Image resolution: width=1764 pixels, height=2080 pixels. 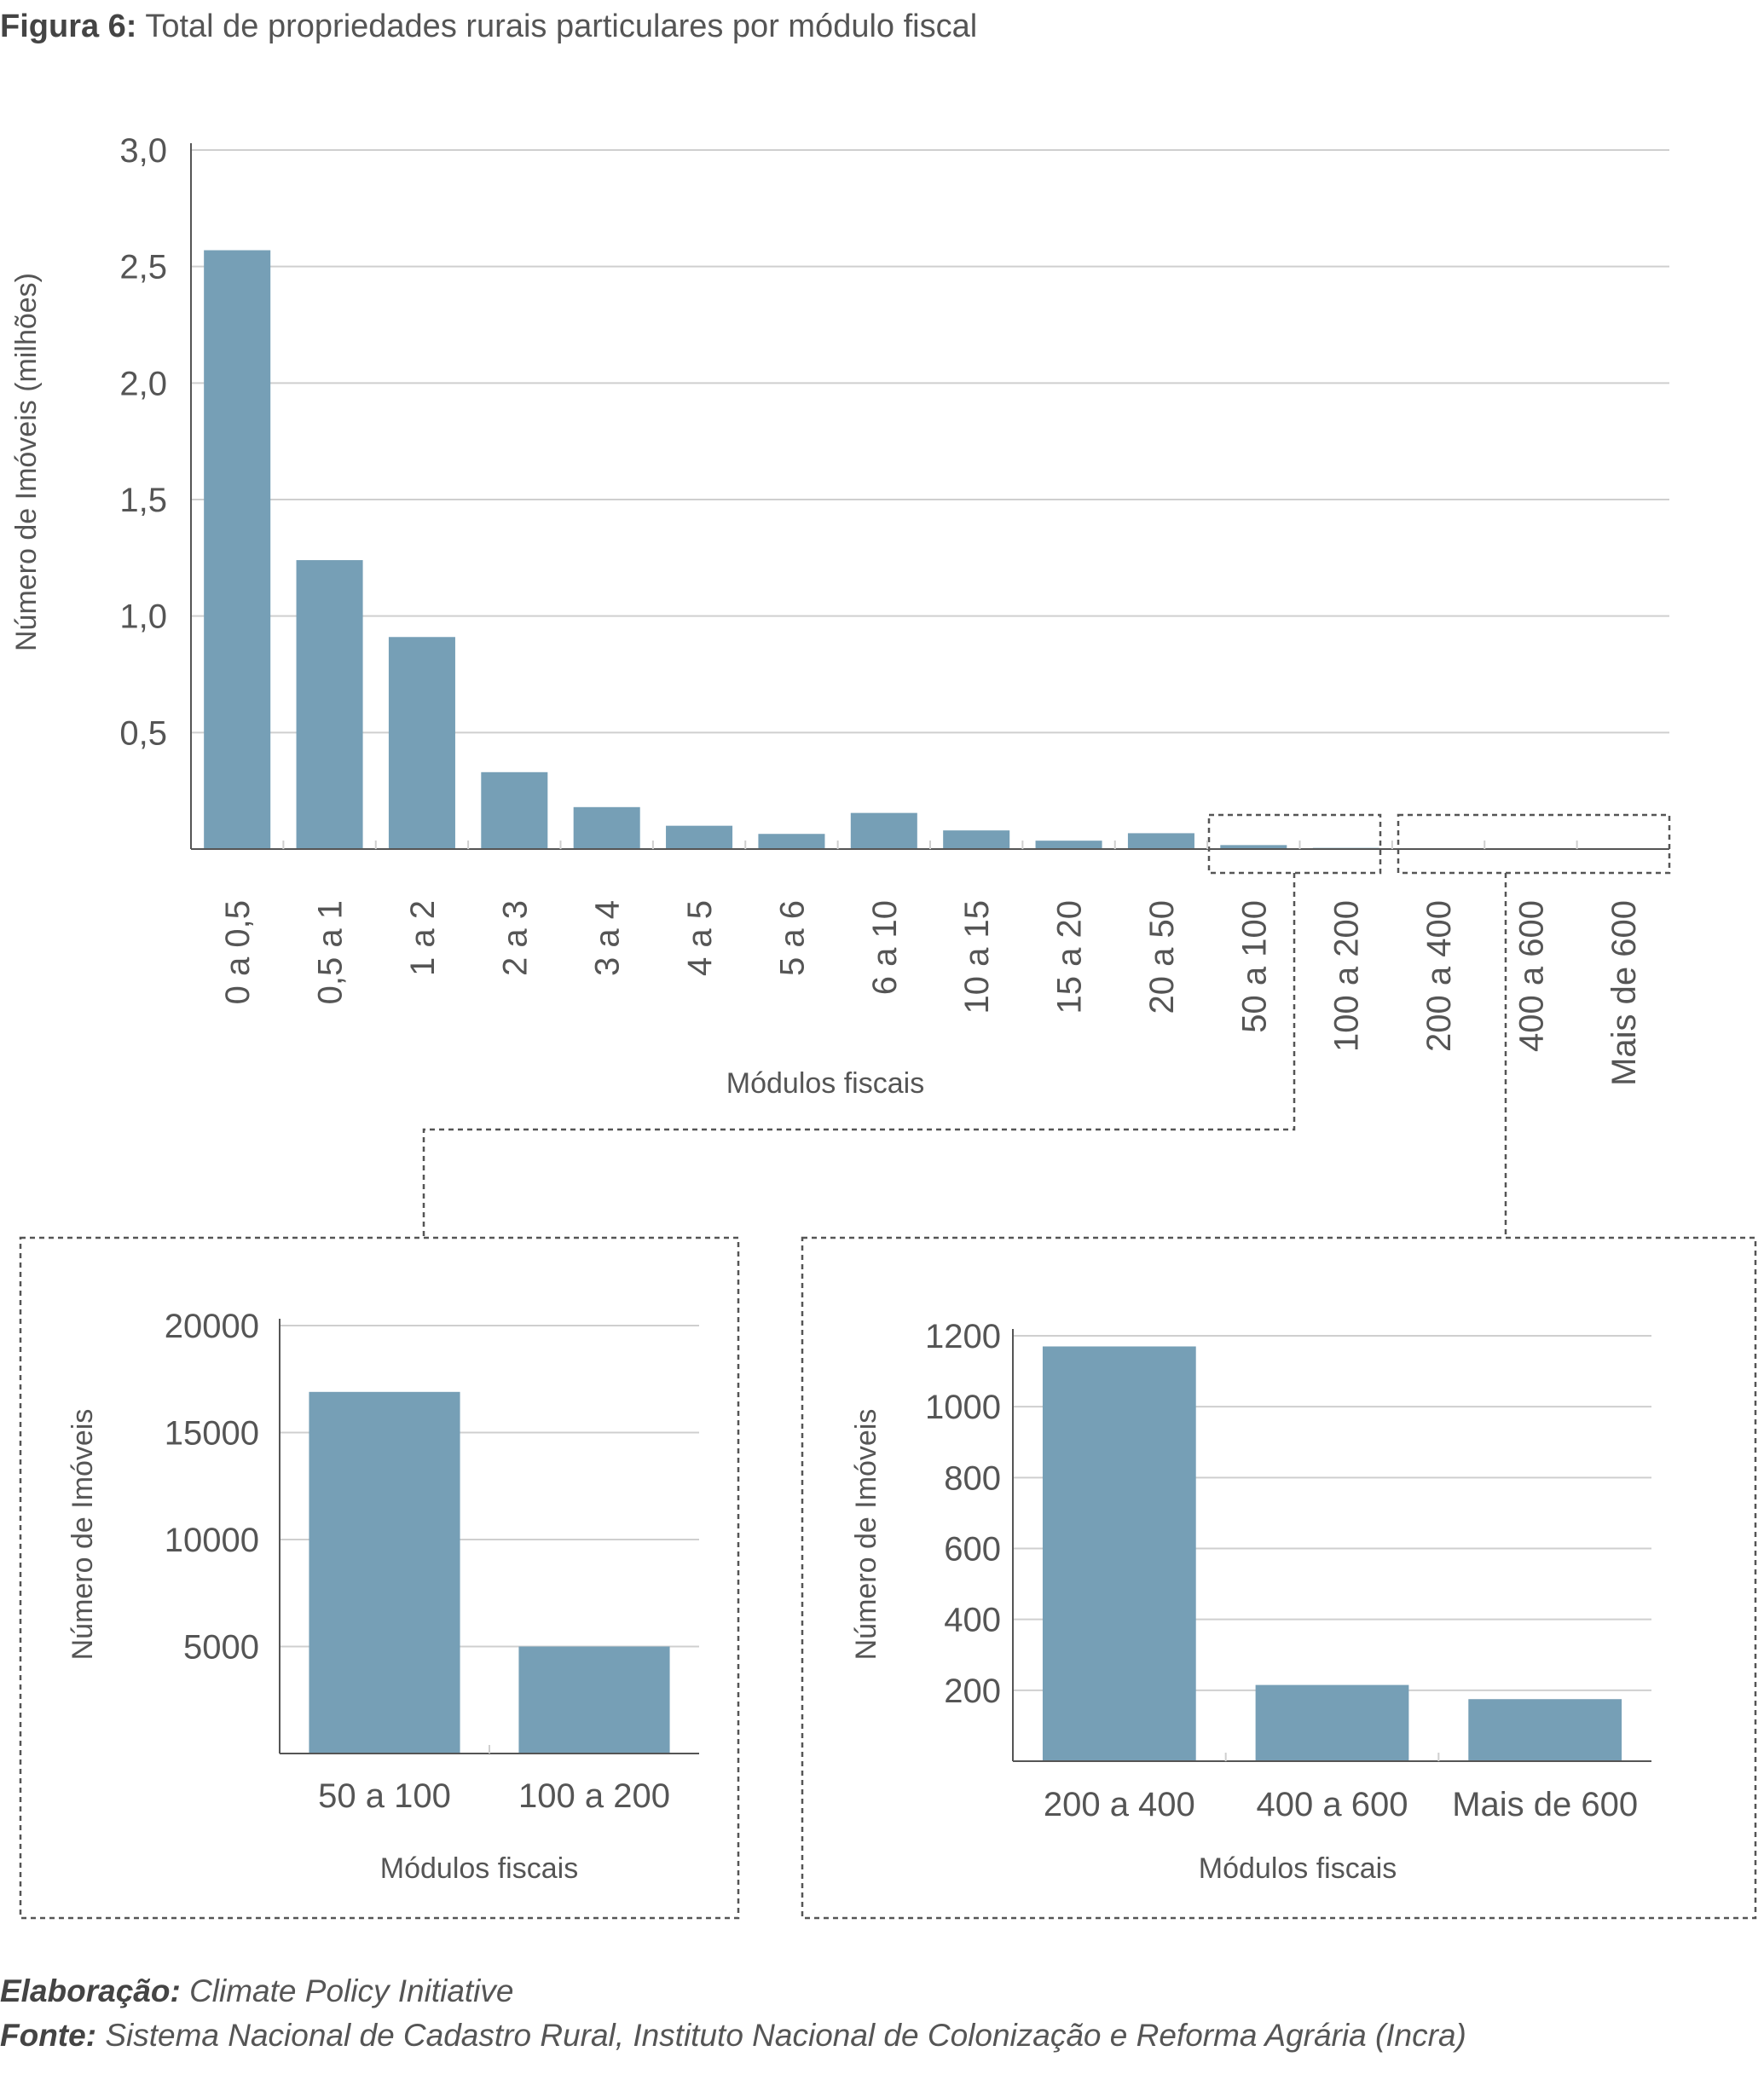 I want to click on footer-elaboracao: Elaboração: Climate Policy Initiative, so click(x=256, y=1991).